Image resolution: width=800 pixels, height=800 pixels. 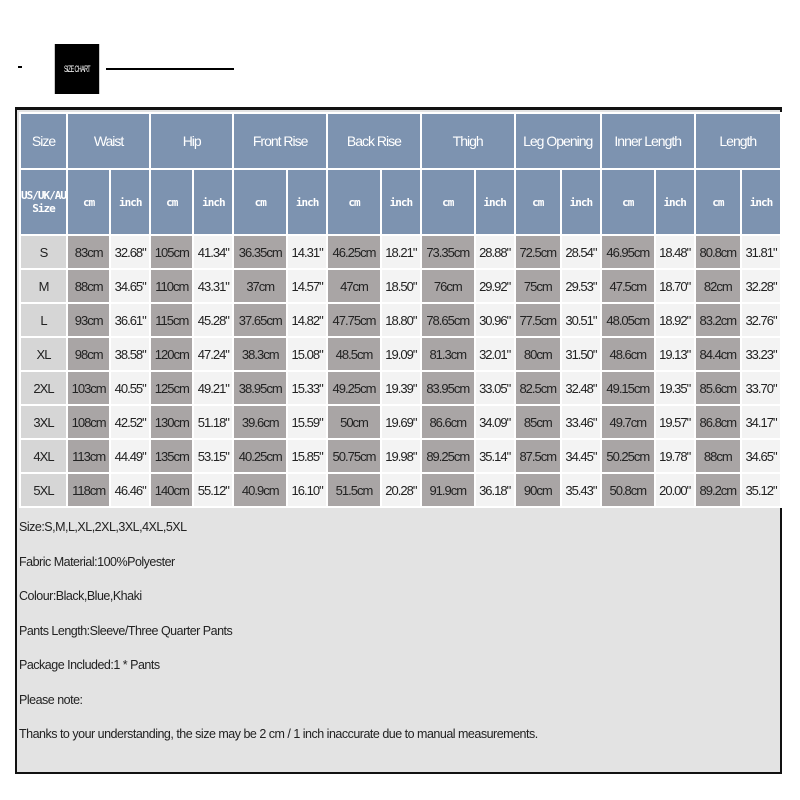 I want to click on column-header: Waist, so click(x=108, y=141).